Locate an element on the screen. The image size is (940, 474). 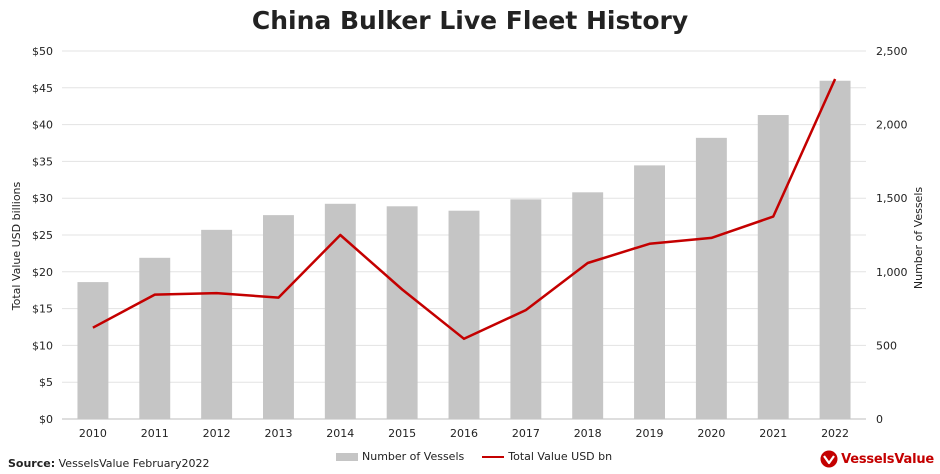
left-tick-label: $15 is located at coordinates (42, 309).